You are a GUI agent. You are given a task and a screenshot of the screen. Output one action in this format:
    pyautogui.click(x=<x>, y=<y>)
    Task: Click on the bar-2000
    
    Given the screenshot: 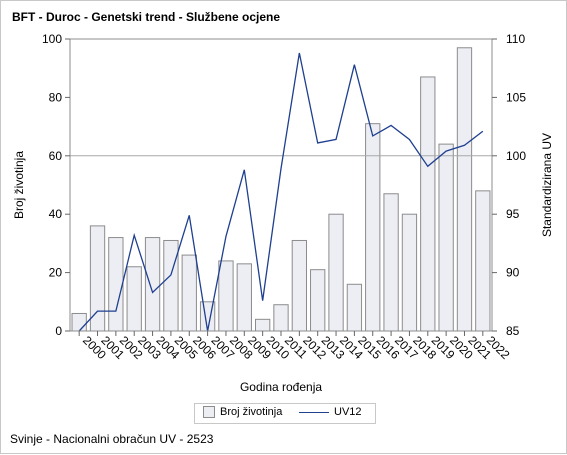 What is the action you would take?
    pyautogui.click(x=79, y=322)
    